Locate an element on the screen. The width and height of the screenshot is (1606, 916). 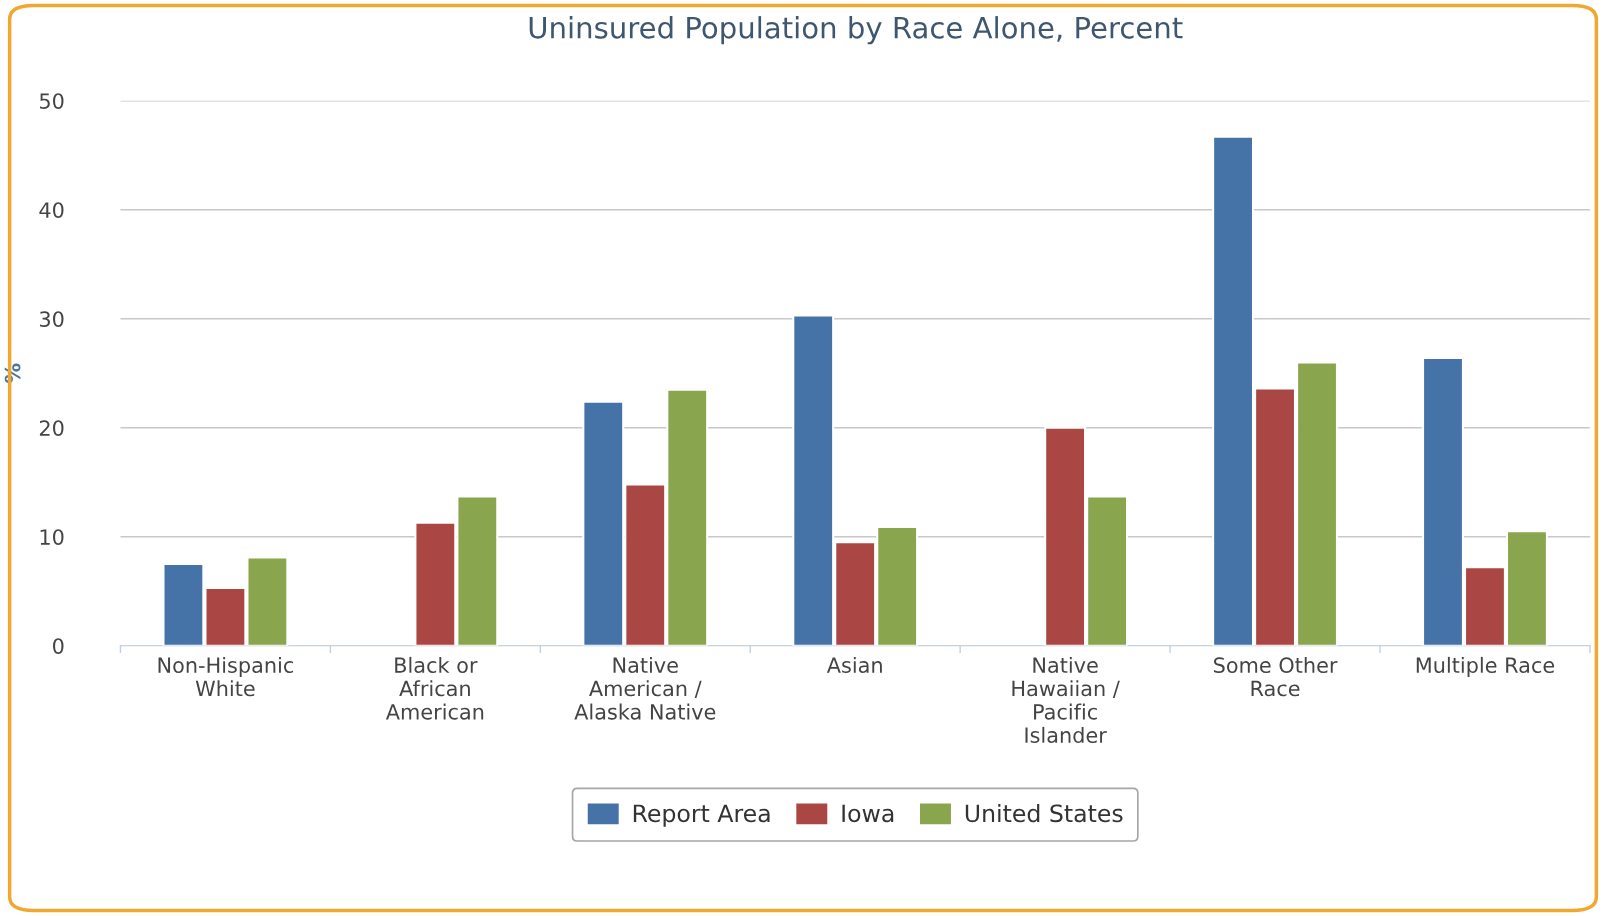
legend-label: Report Area is located at coordinates (701, 815).